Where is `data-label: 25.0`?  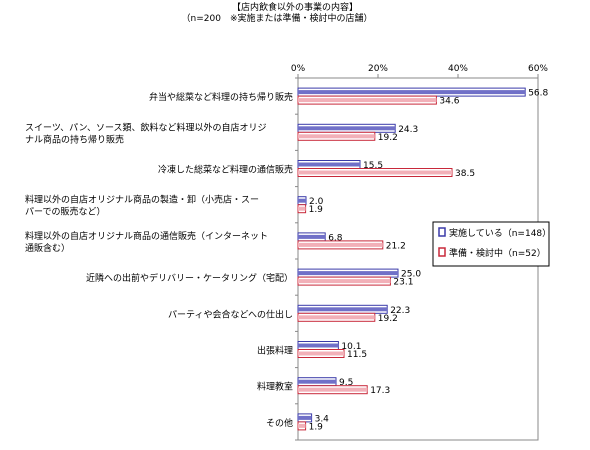 data-label: 25.0 is located at coordinates (411, 275).